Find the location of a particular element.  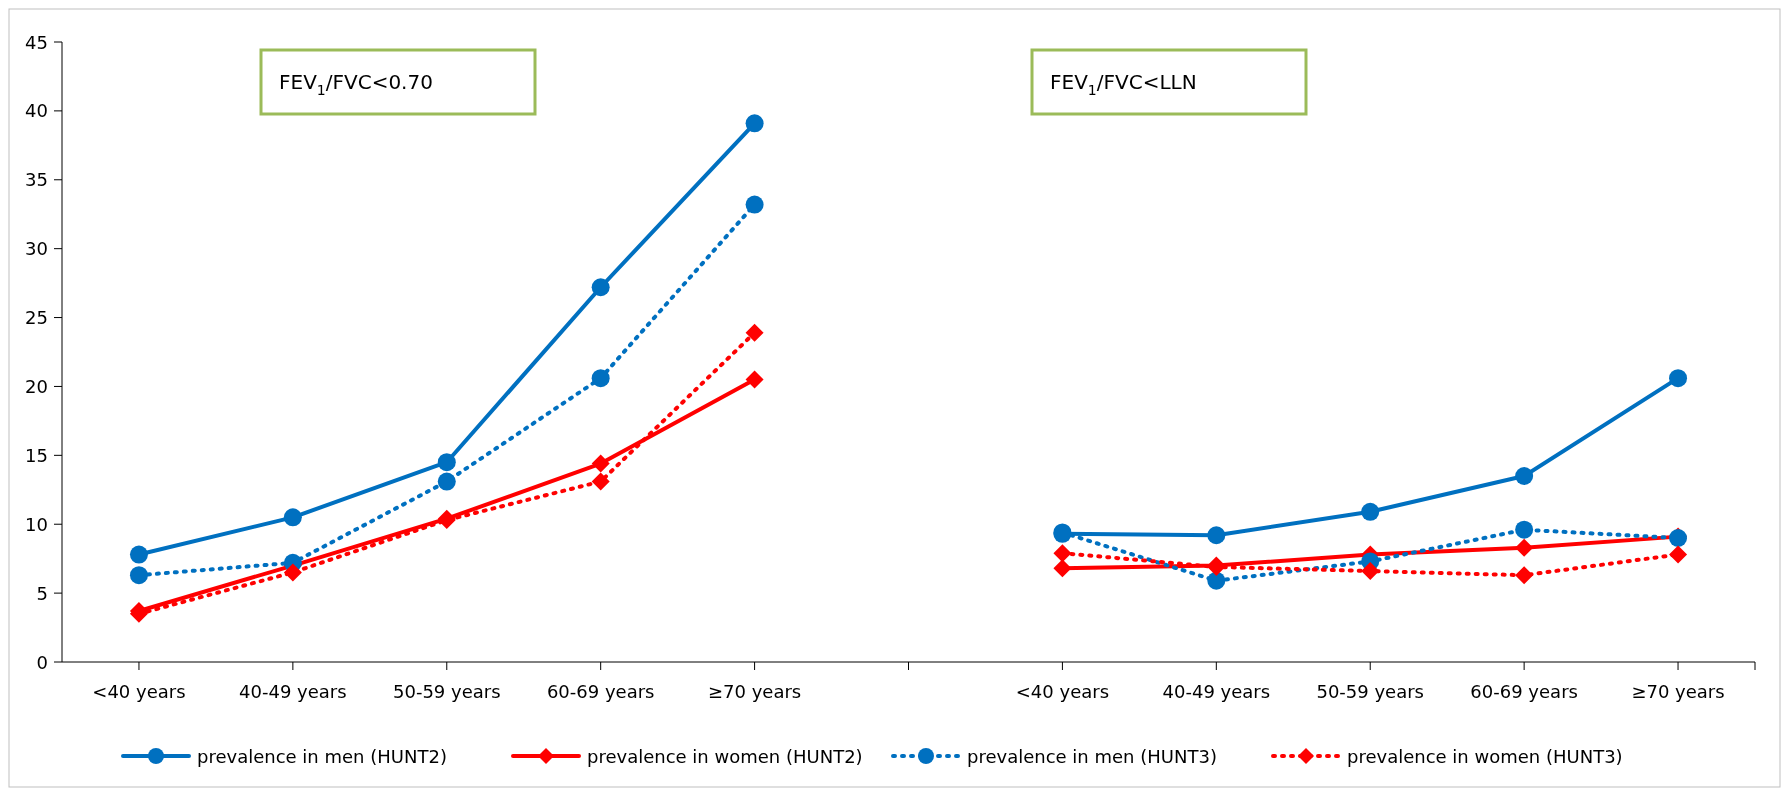

annotation: FEV$_{1}$/FVC<LLN is located at coordinates (1123, 84).